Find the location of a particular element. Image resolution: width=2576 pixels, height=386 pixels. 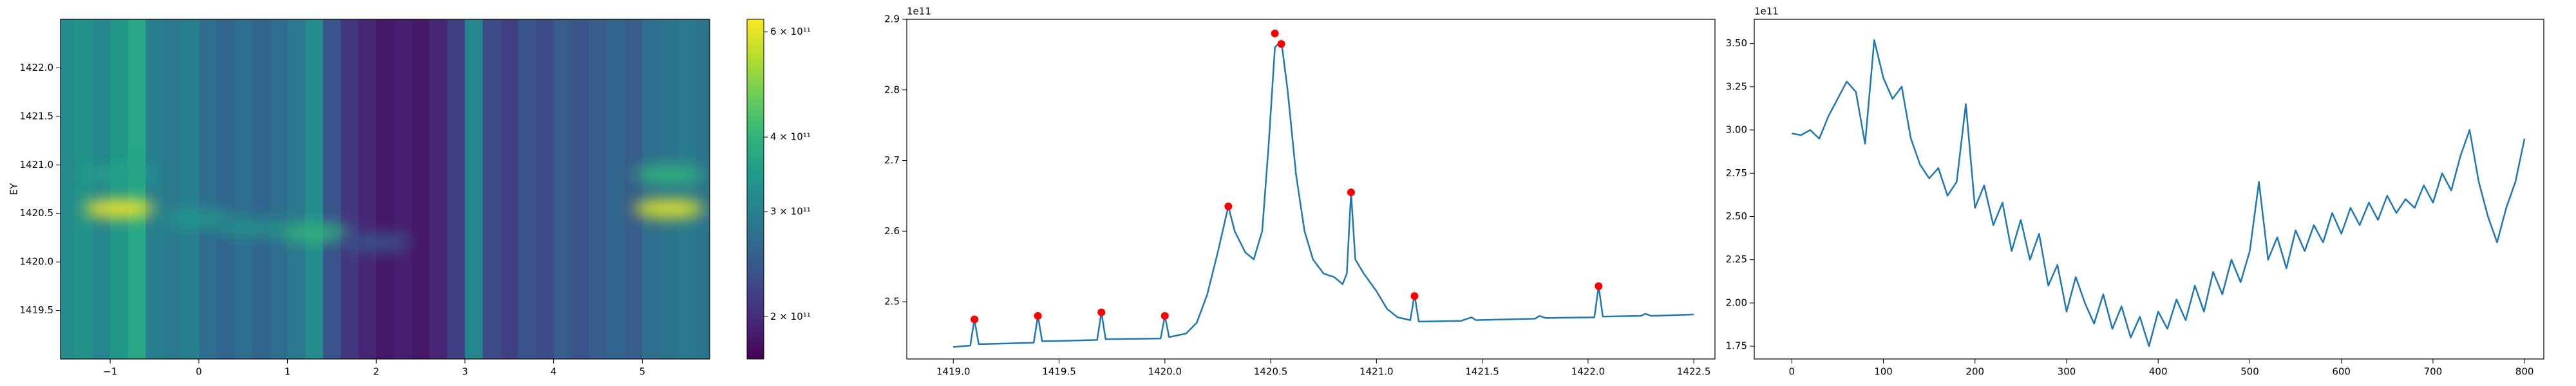

x-tick-label: 1420.5 is located at coordinates (1271, 372).